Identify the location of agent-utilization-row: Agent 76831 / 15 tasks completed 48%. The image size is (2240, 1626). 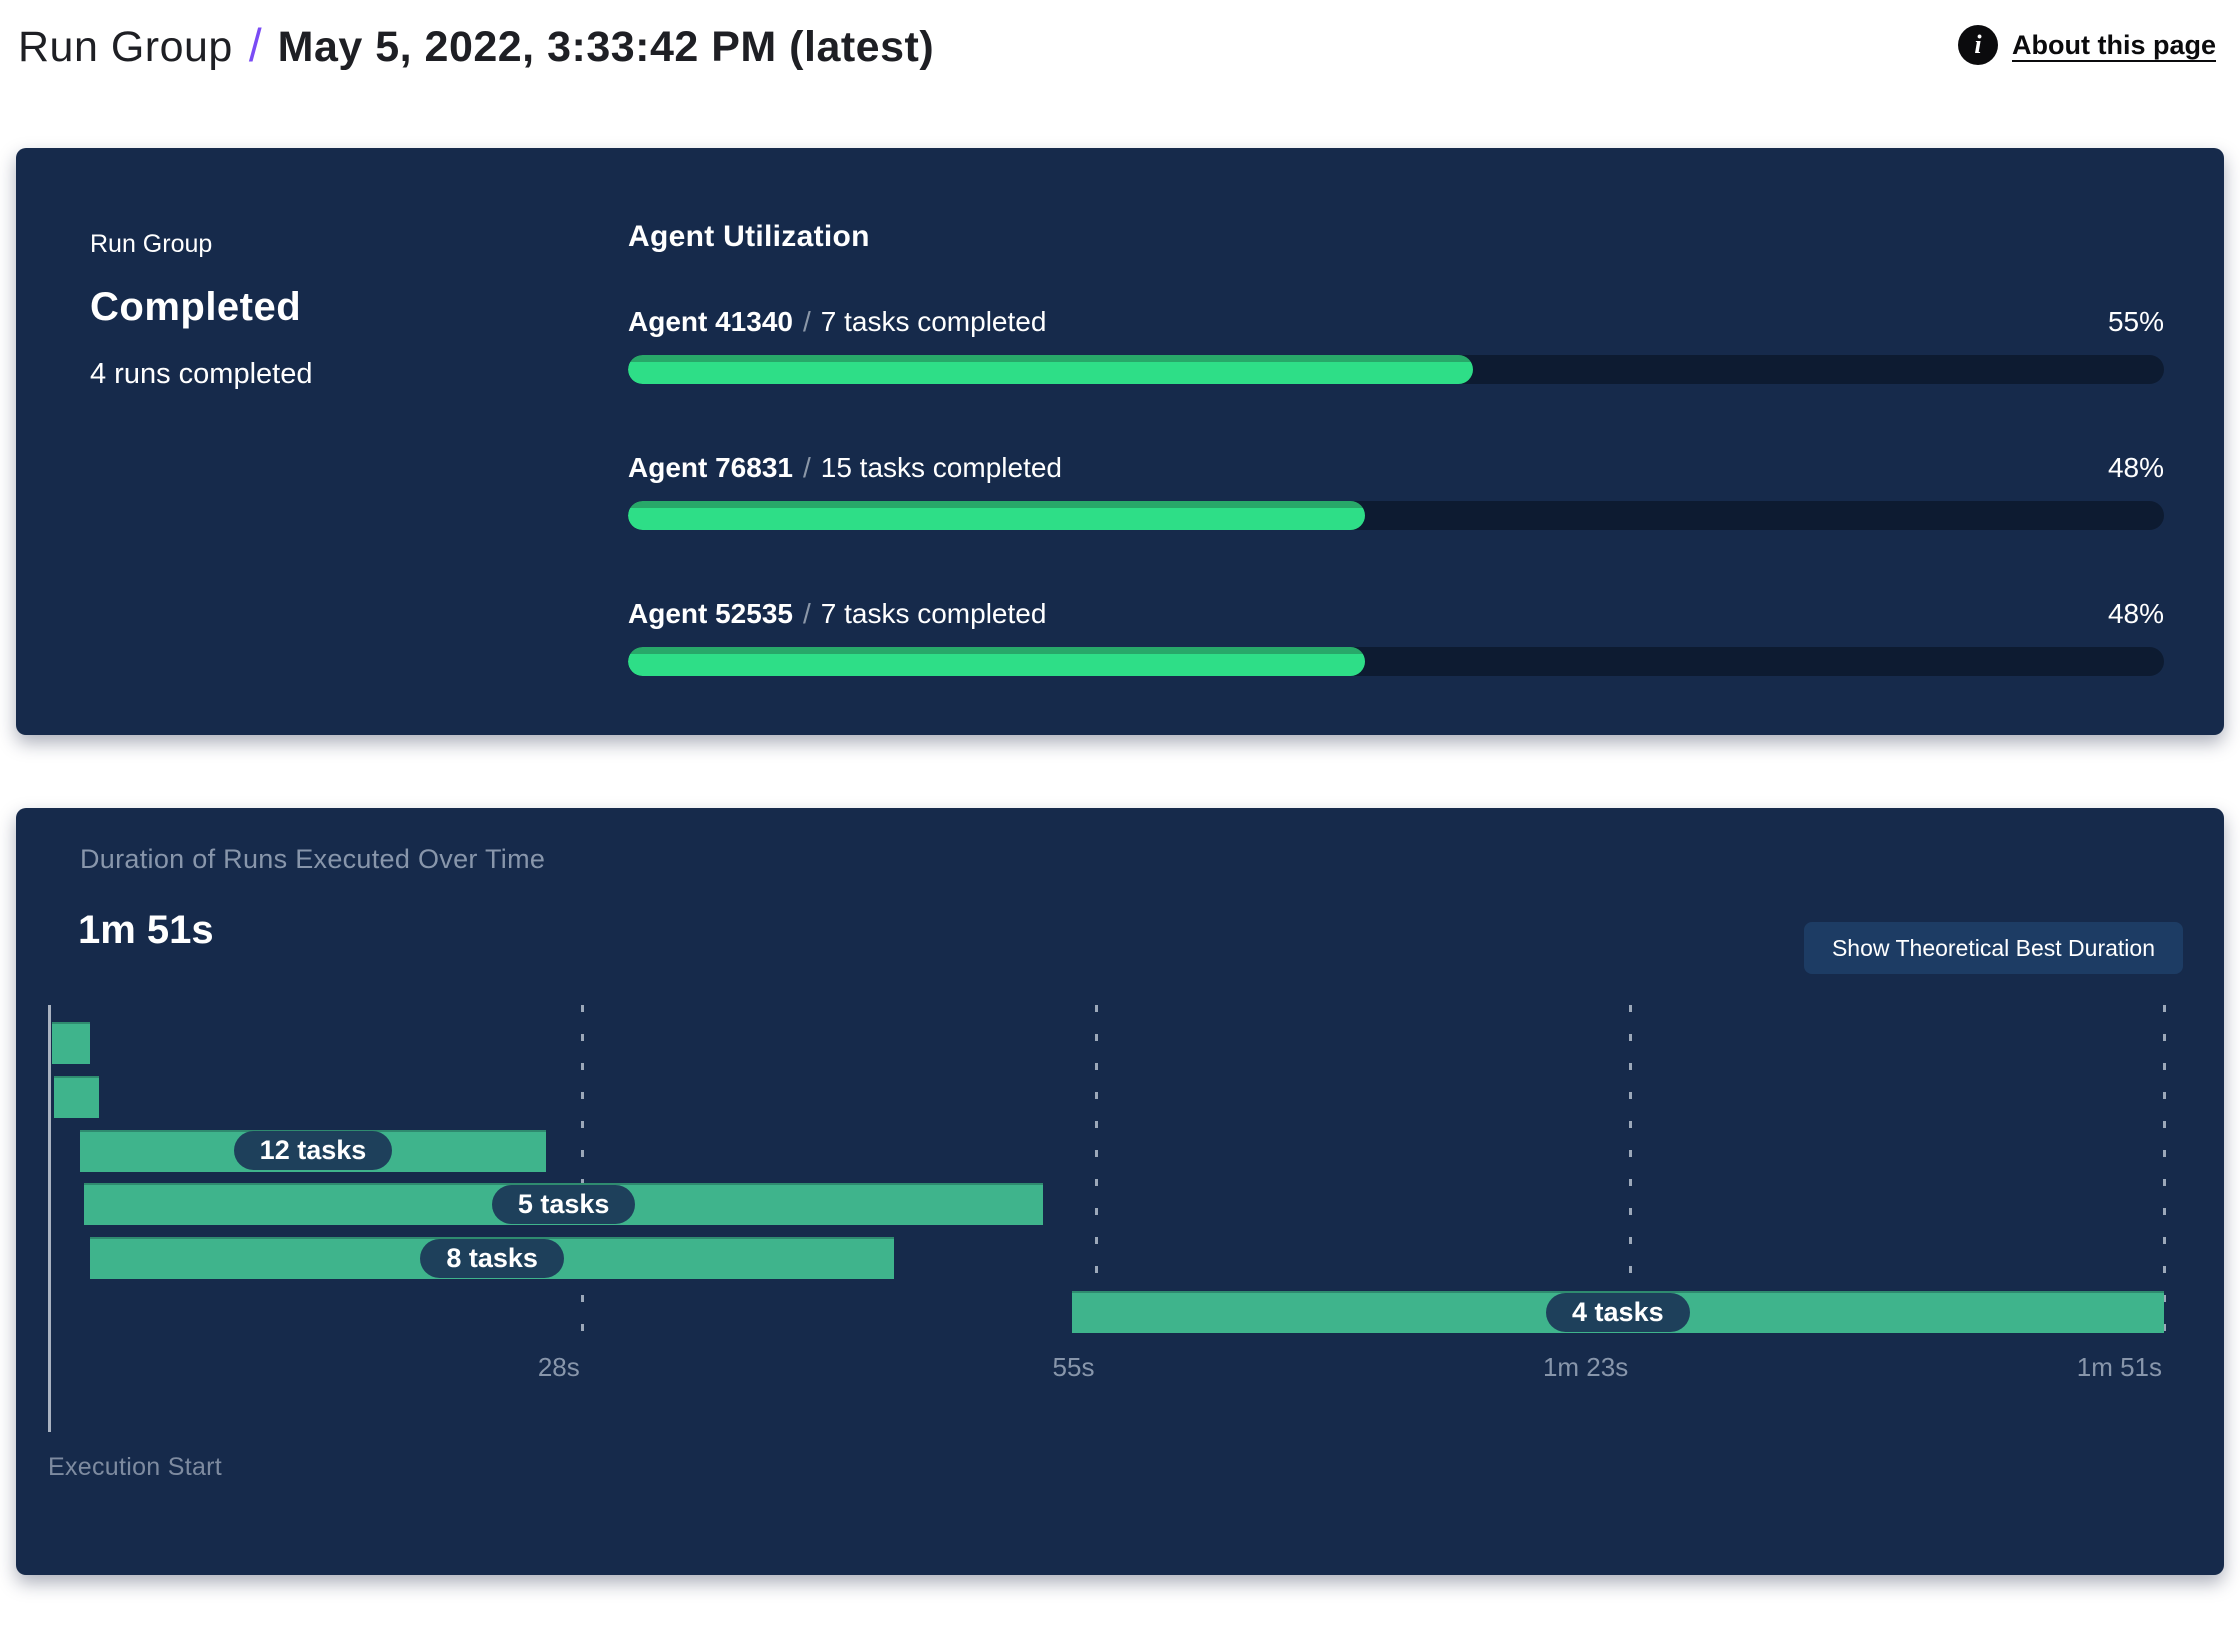
(1396, 491).